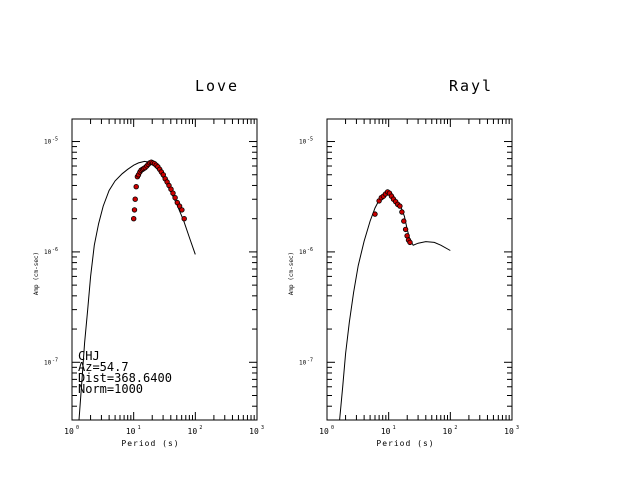  I want to click on station-annotation: CHJ, so click(89, 356).